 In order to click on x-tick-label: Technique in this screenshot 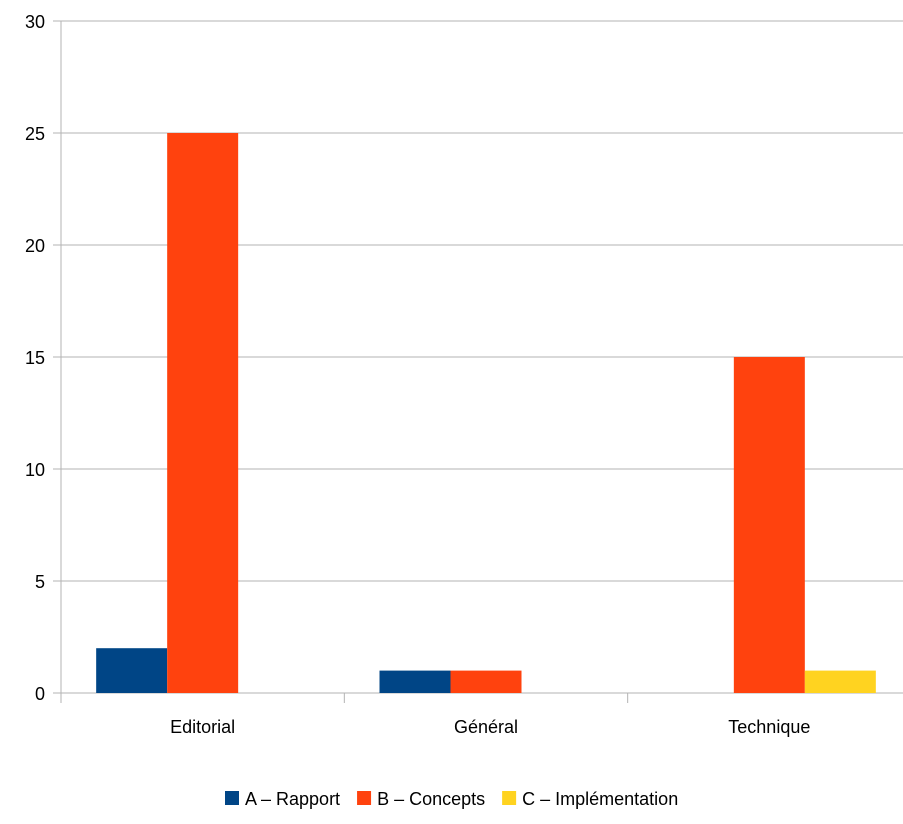, I will do `click(769, 727)`.